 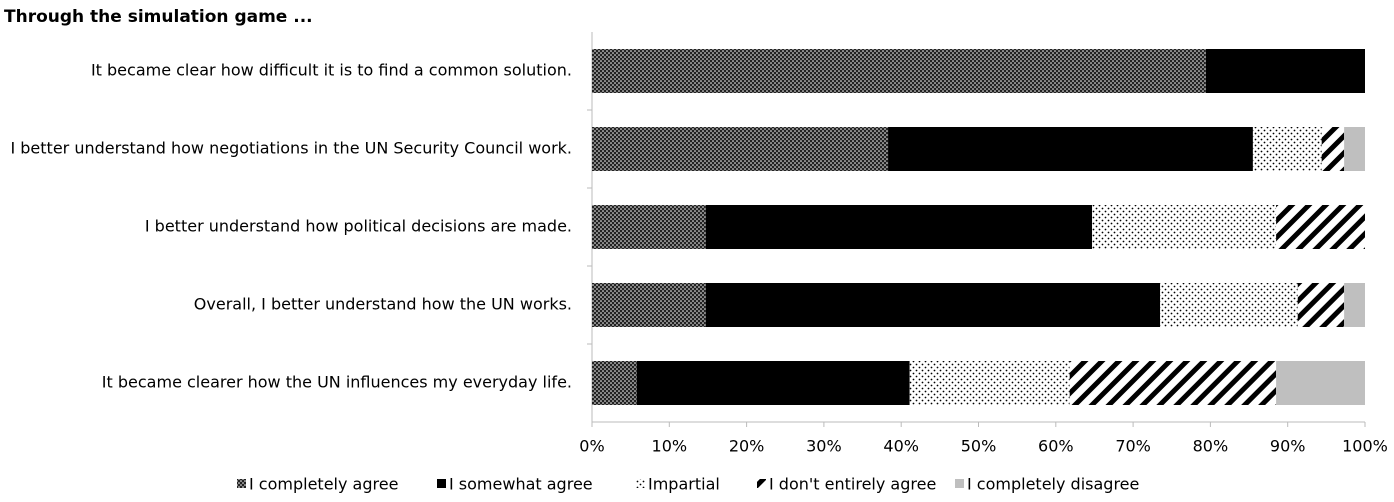 What do you see at coordinates (1133, 446) in the screenshot?
I see `x-tick-label: 70%` at bounding box center [1133, 446].